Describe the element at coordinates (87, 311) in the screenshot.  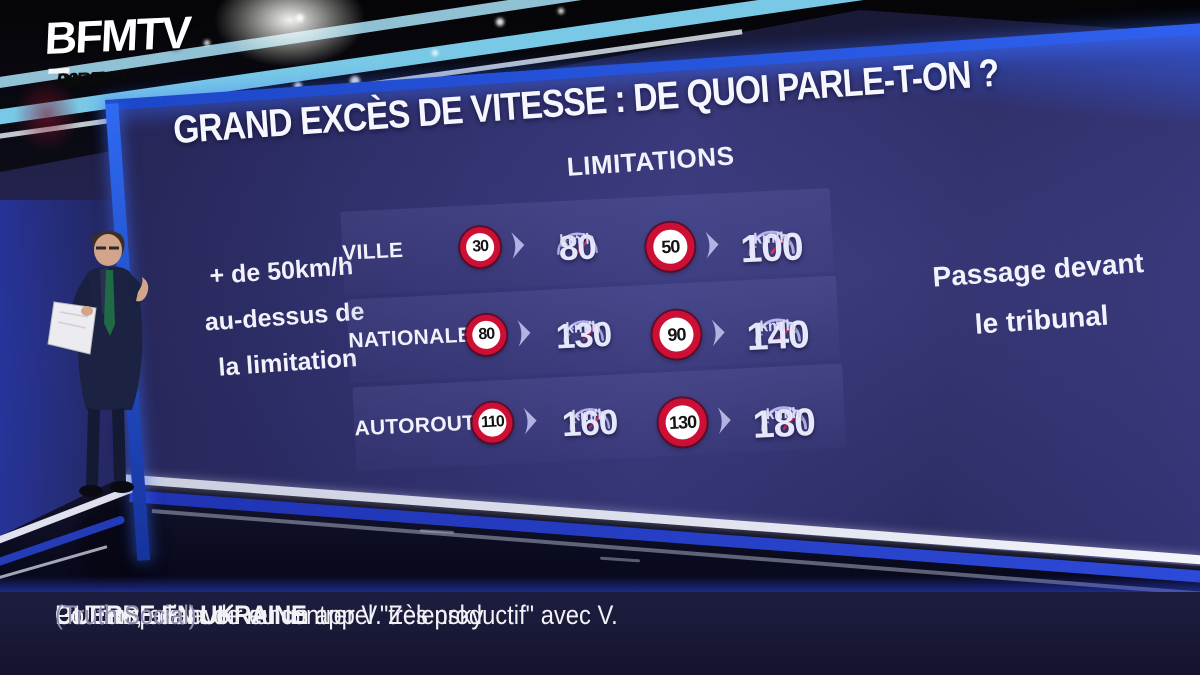
I see `presenter-right-hand` at that location.